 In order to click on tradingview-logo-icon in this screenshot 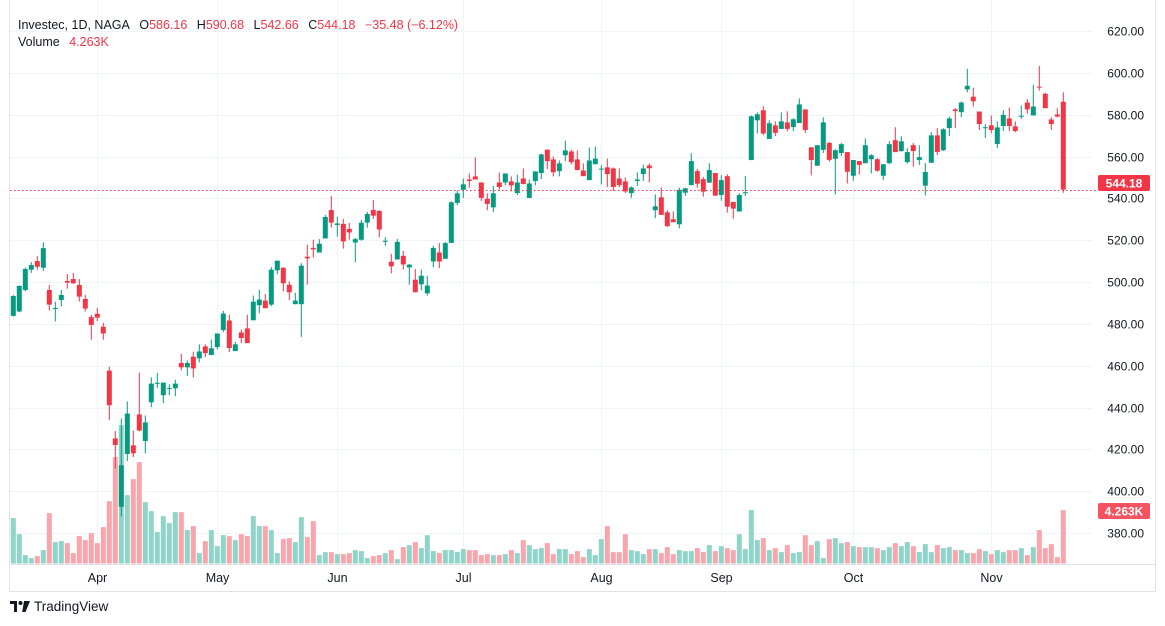, I will do `click(20, 606)`.